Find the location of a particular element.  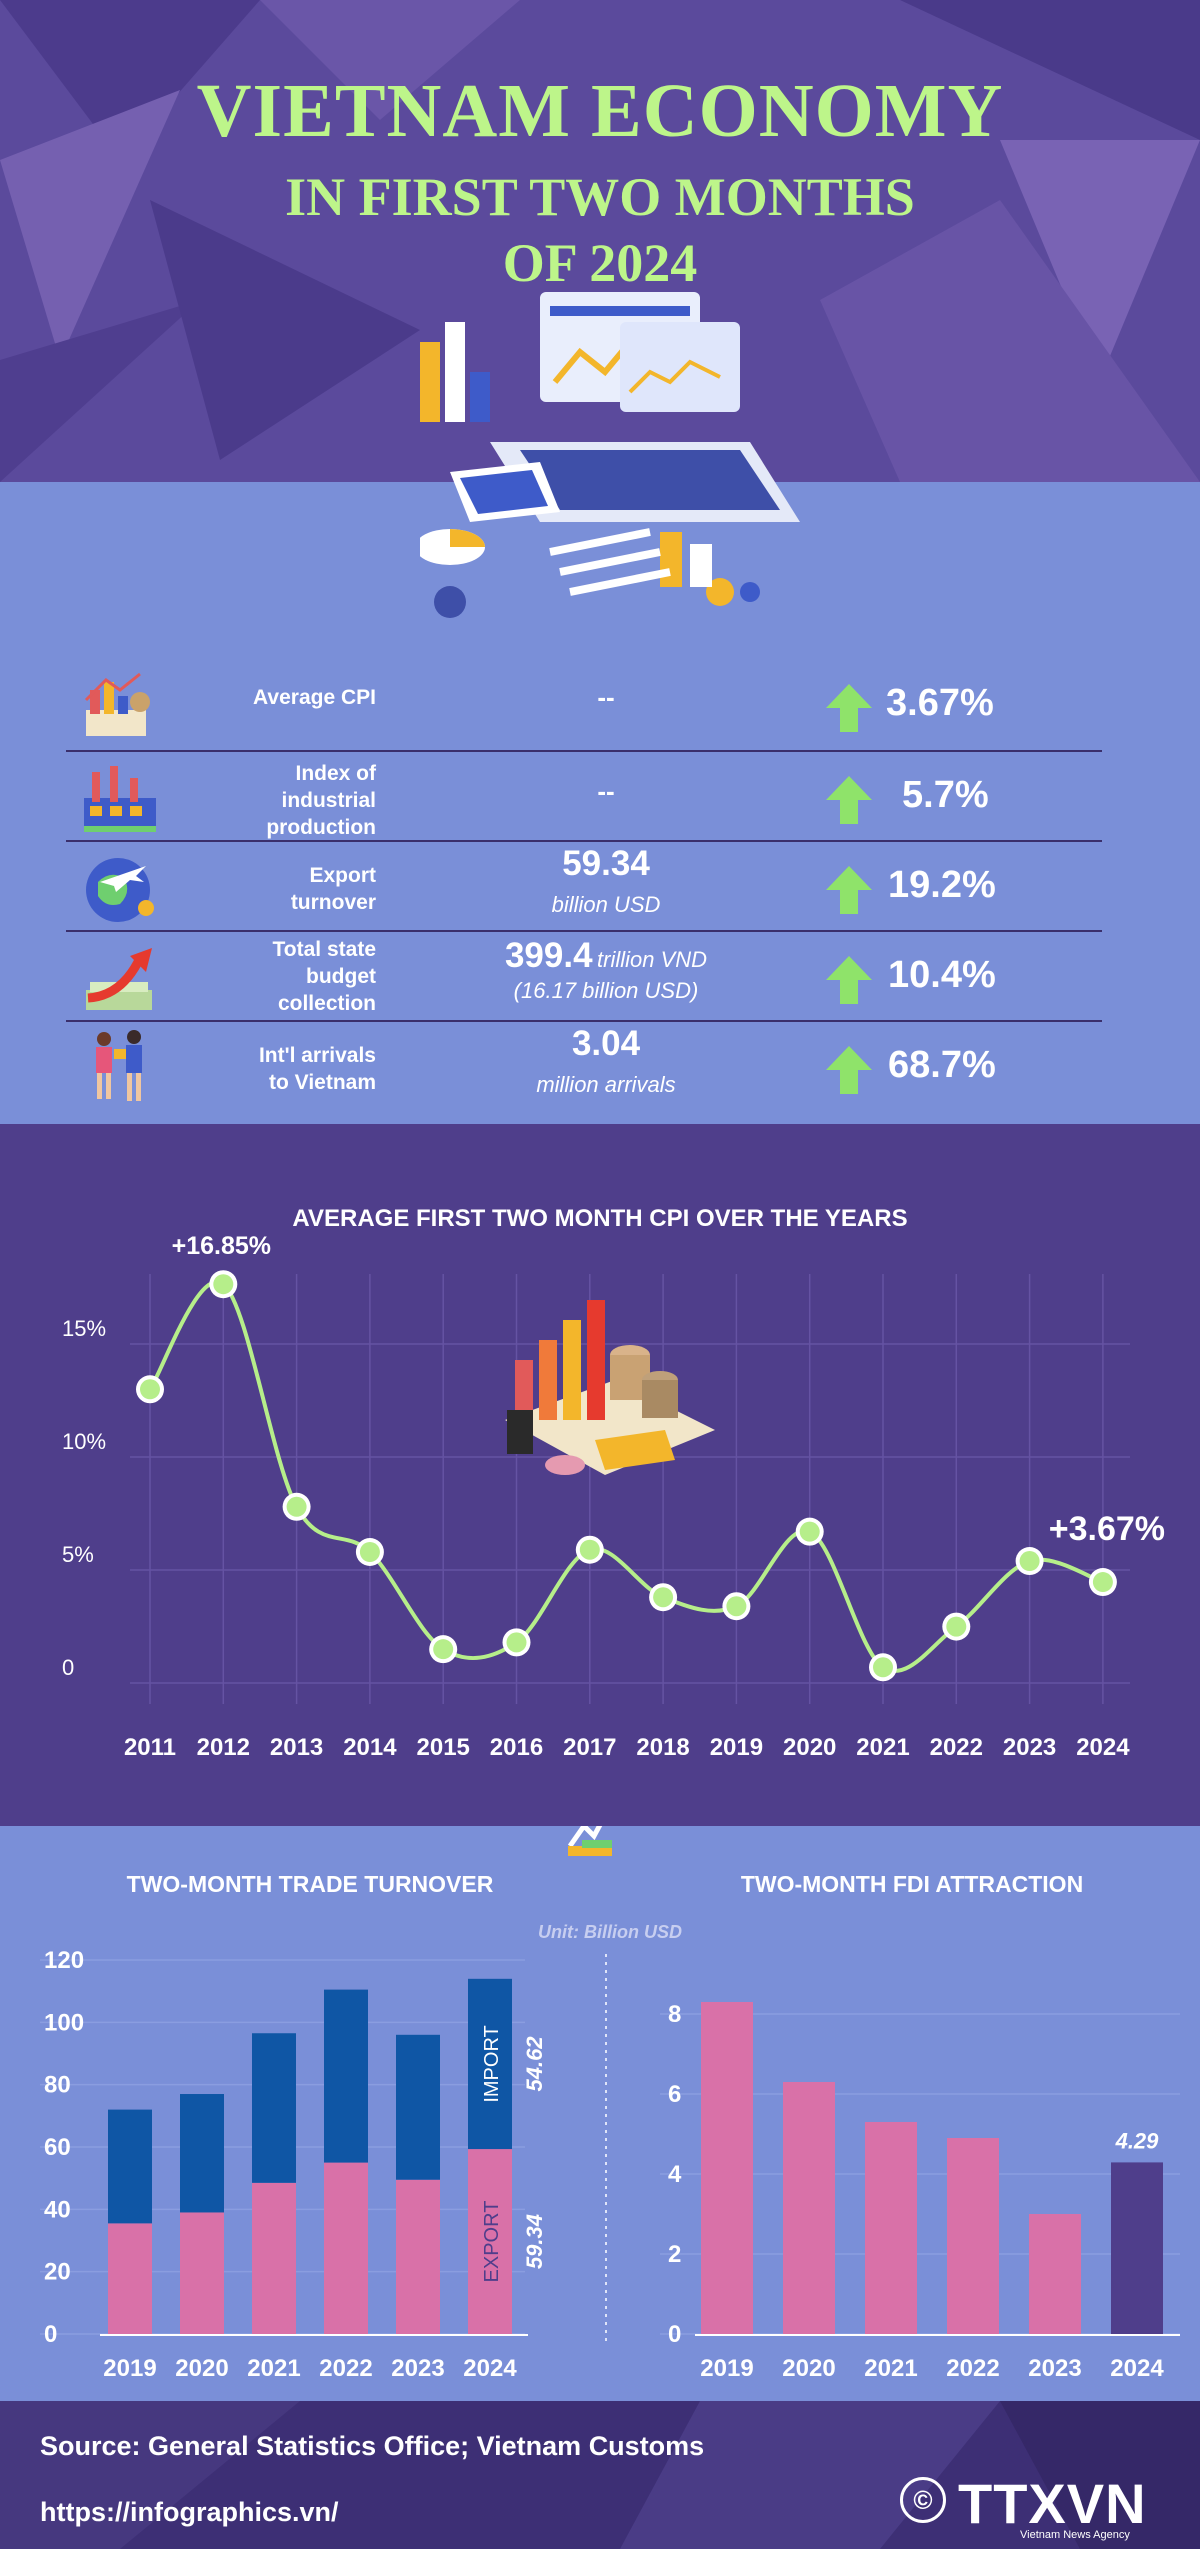

cpi-x-tick-label: 2014 is located at coordinates (370, 1747).